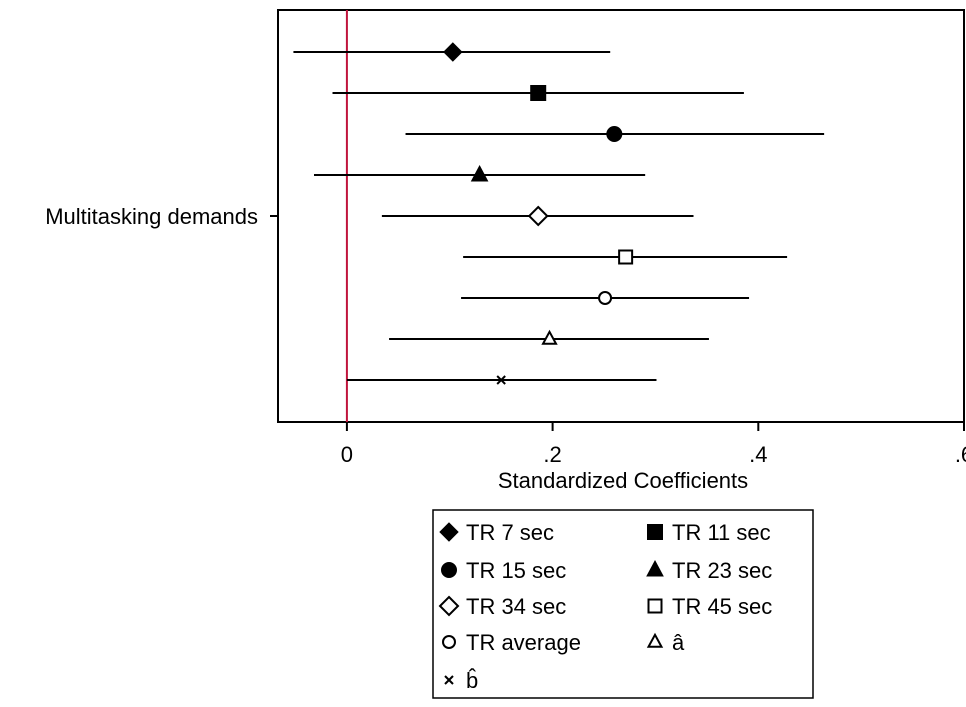 Image resolution: width=966 pixels, height=707 pixels. What do you see at coordinates (678, 642) in the screenshot?
I see `legend-label: â` at bounding box center [678, 642].